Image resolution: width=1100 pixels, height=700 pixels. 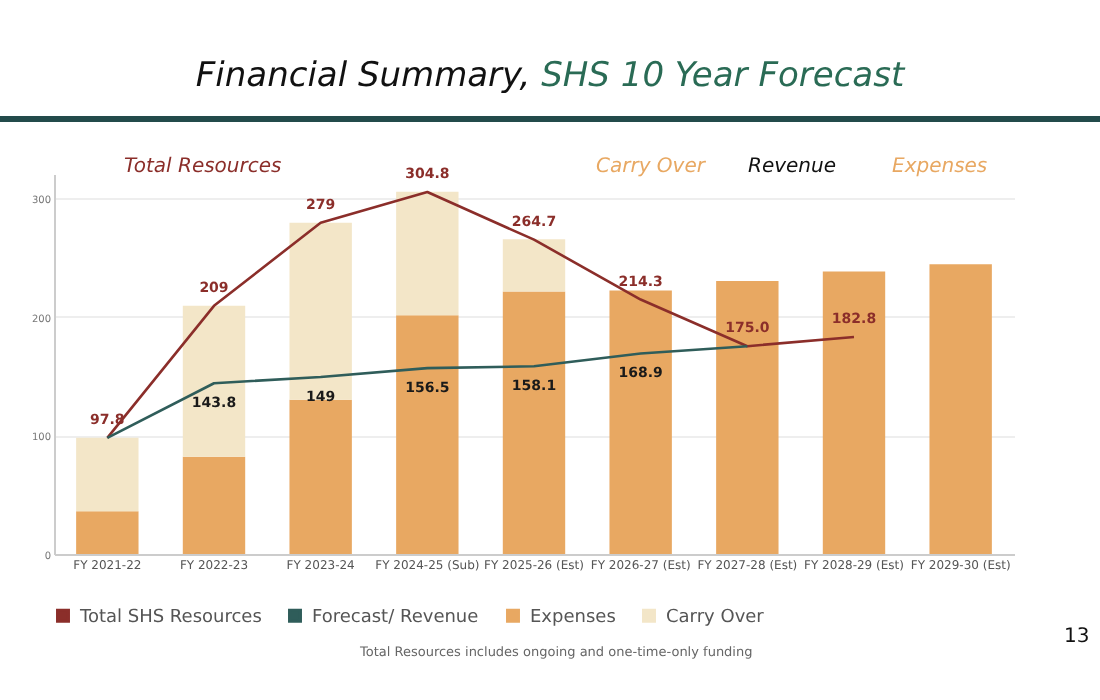 What do you see at coordinates (940, 167) in the screenshot?
I see `annotation: Expenses` at bounding box center [940, 167].